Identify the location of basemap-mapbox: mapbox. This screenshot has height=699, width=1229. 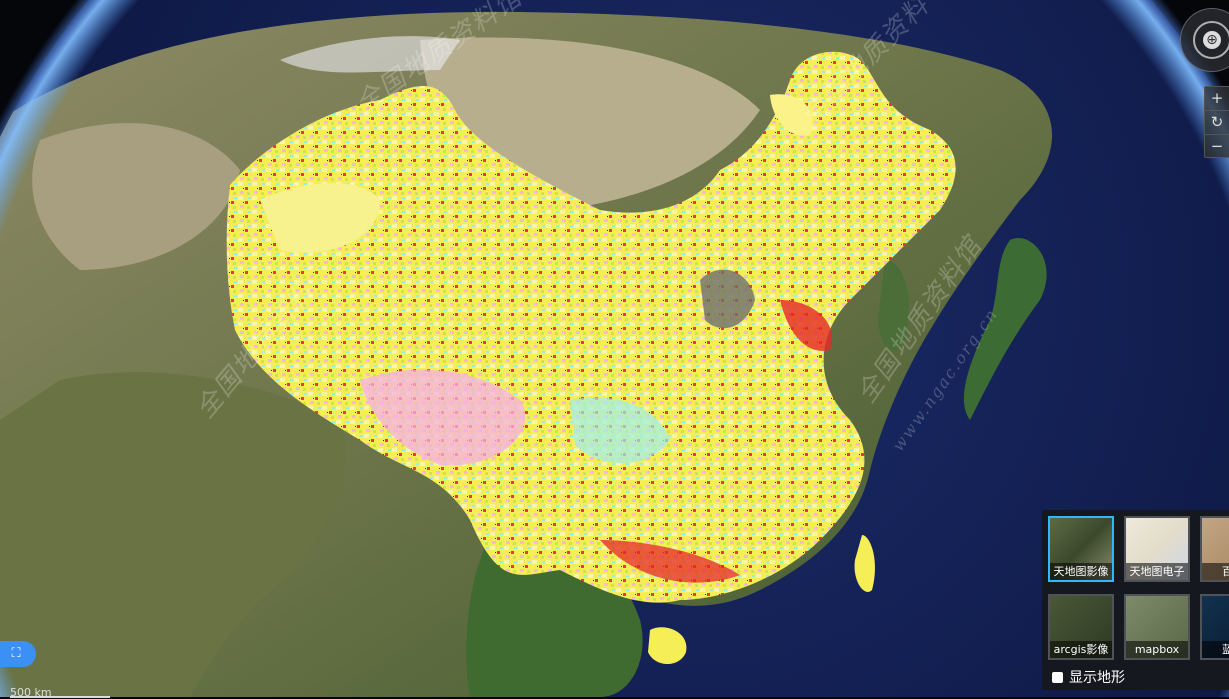
(1157, 627).